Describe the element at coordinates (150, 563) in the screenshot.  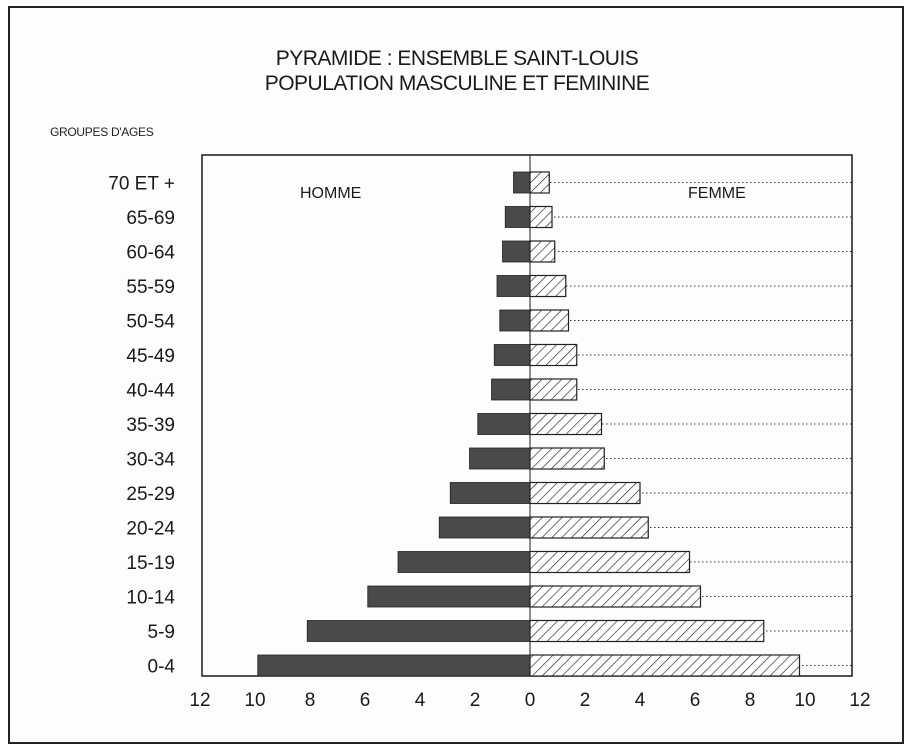
I see `category-label: 15-19` at that location.